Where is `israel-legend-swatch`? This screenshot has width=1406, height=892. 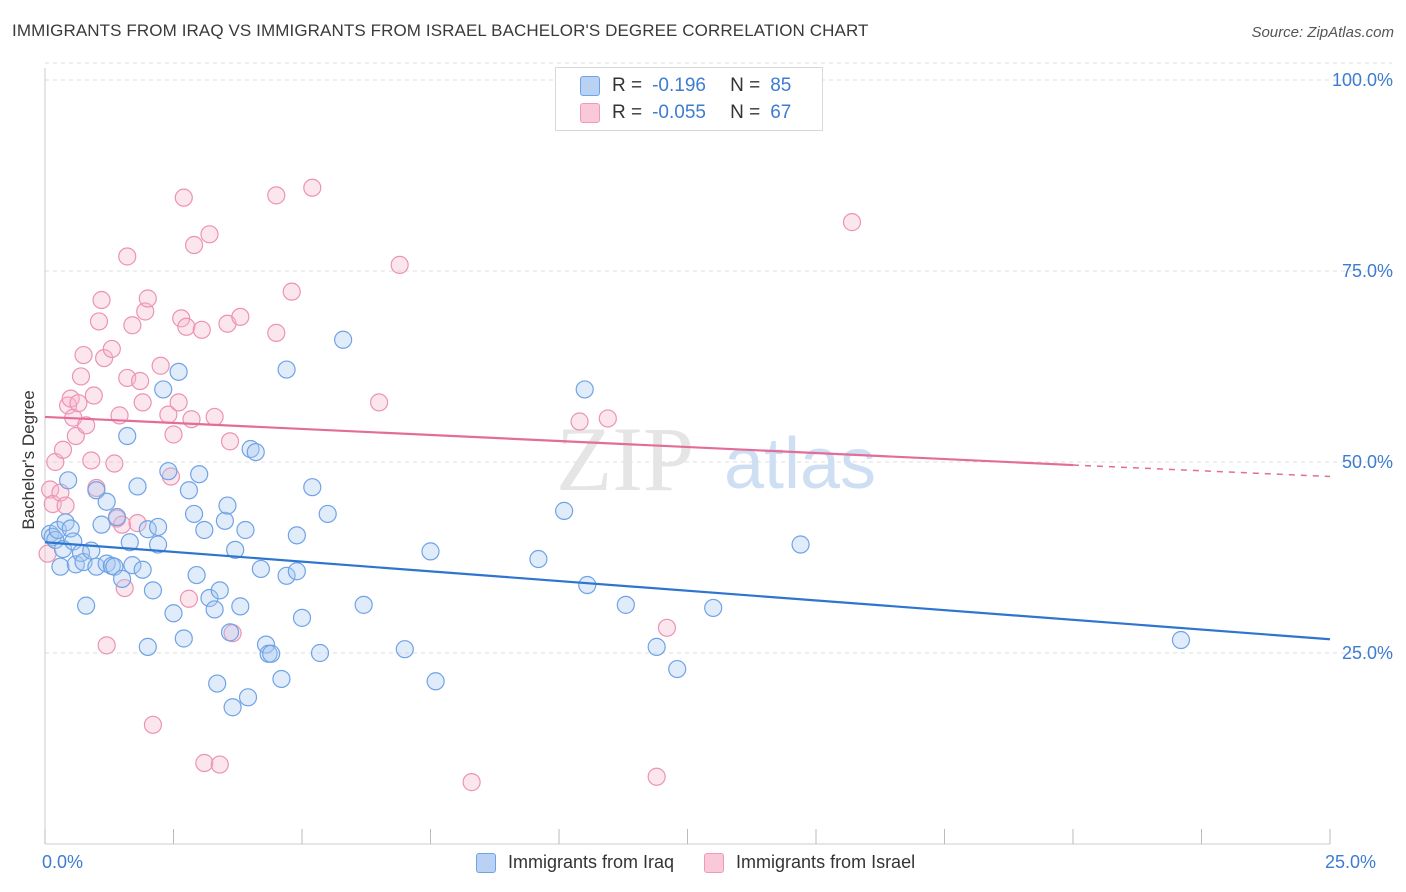 israel-legend-swatch is located at coordinates (714, 862).